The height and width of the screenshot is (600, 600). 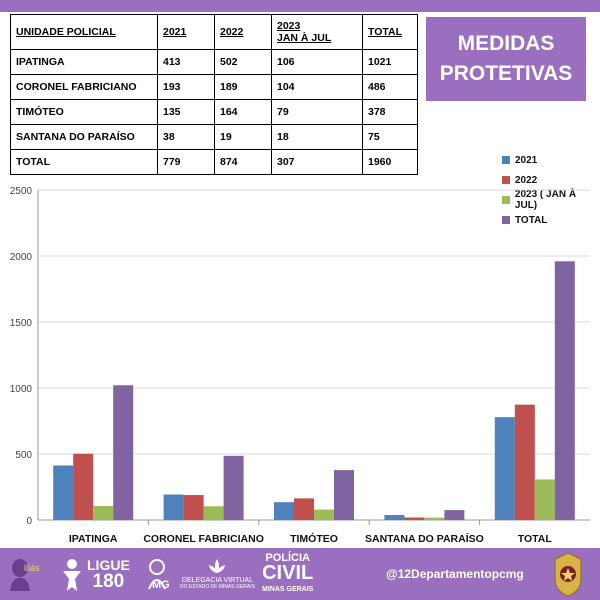 What do you see at coordinates (84, 87) in the screenshot?
I see `row-unit: CORONEL FABRICIANO` at bounding box center [84, 87].